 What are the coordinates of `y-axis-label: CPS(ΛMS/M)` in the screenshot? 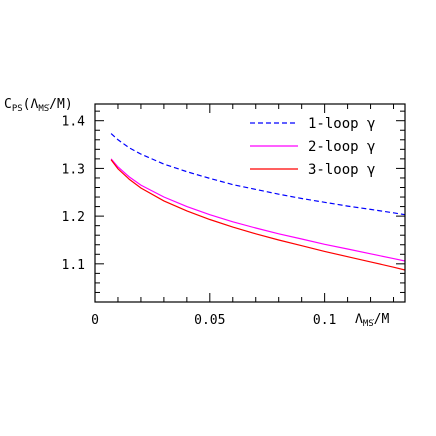 It's located at (38, 105).